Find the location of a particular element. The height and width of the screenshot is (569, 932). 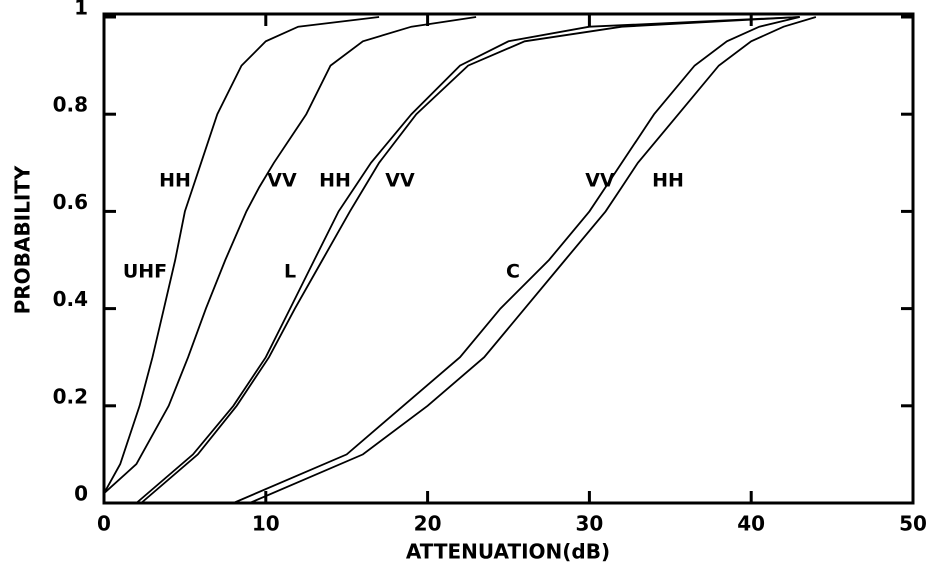

x-tick-label: 0 is located at coordinates (104, 524).